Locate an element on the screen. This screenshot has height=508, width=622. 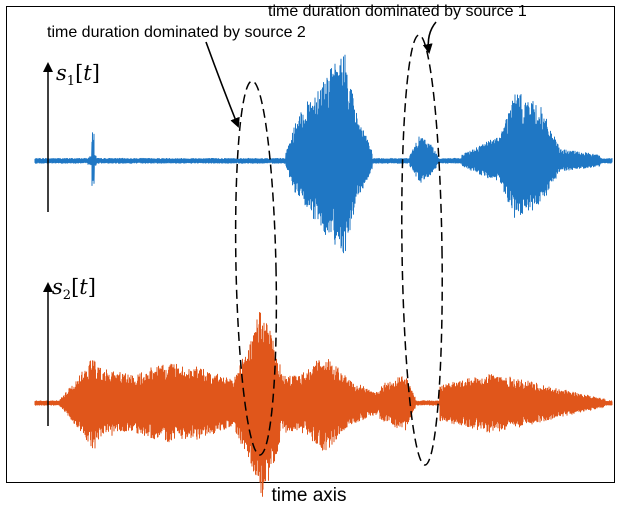
source2-region-ellipse is located at coordinates (256, 268).